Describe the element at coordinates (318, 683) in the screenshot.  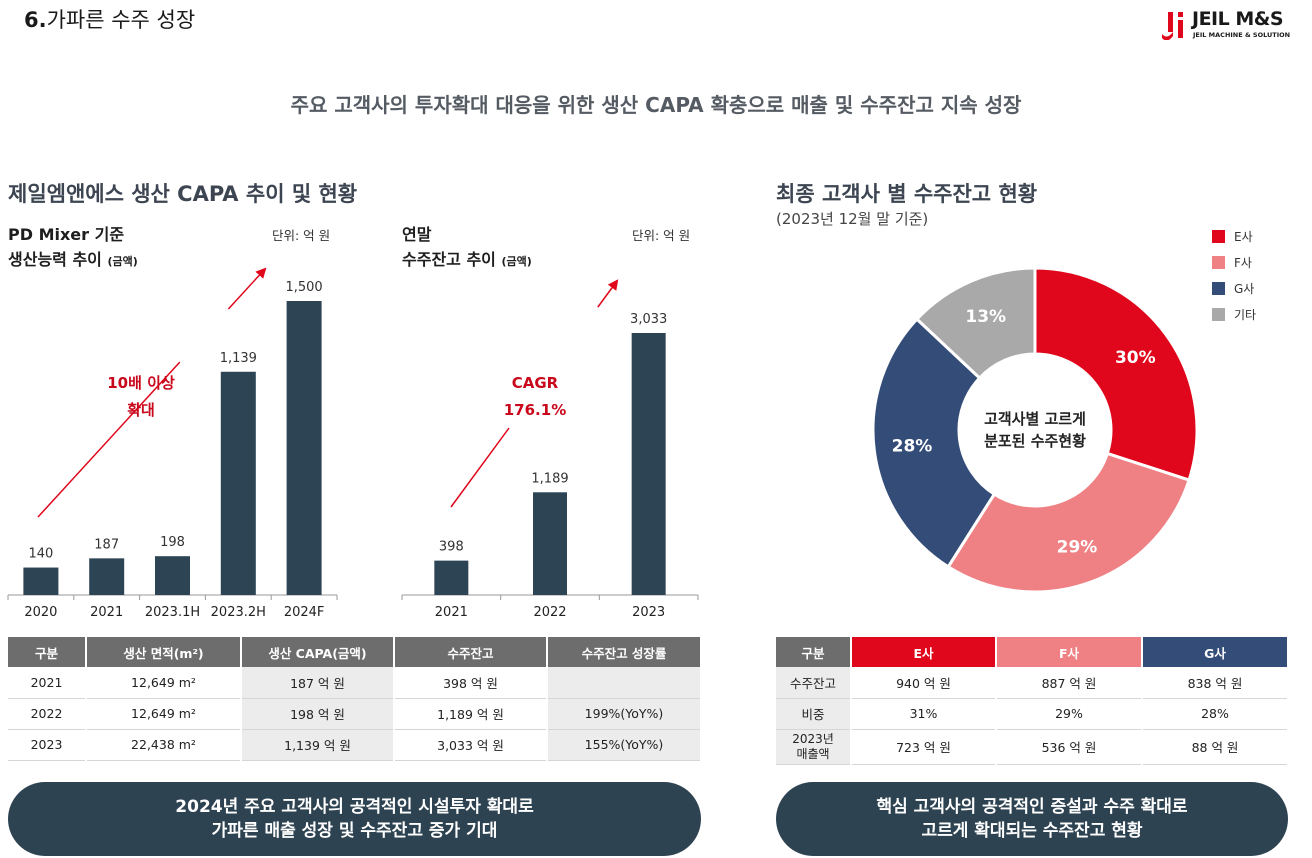
I see `table-cell: 187 억 원` at that location.